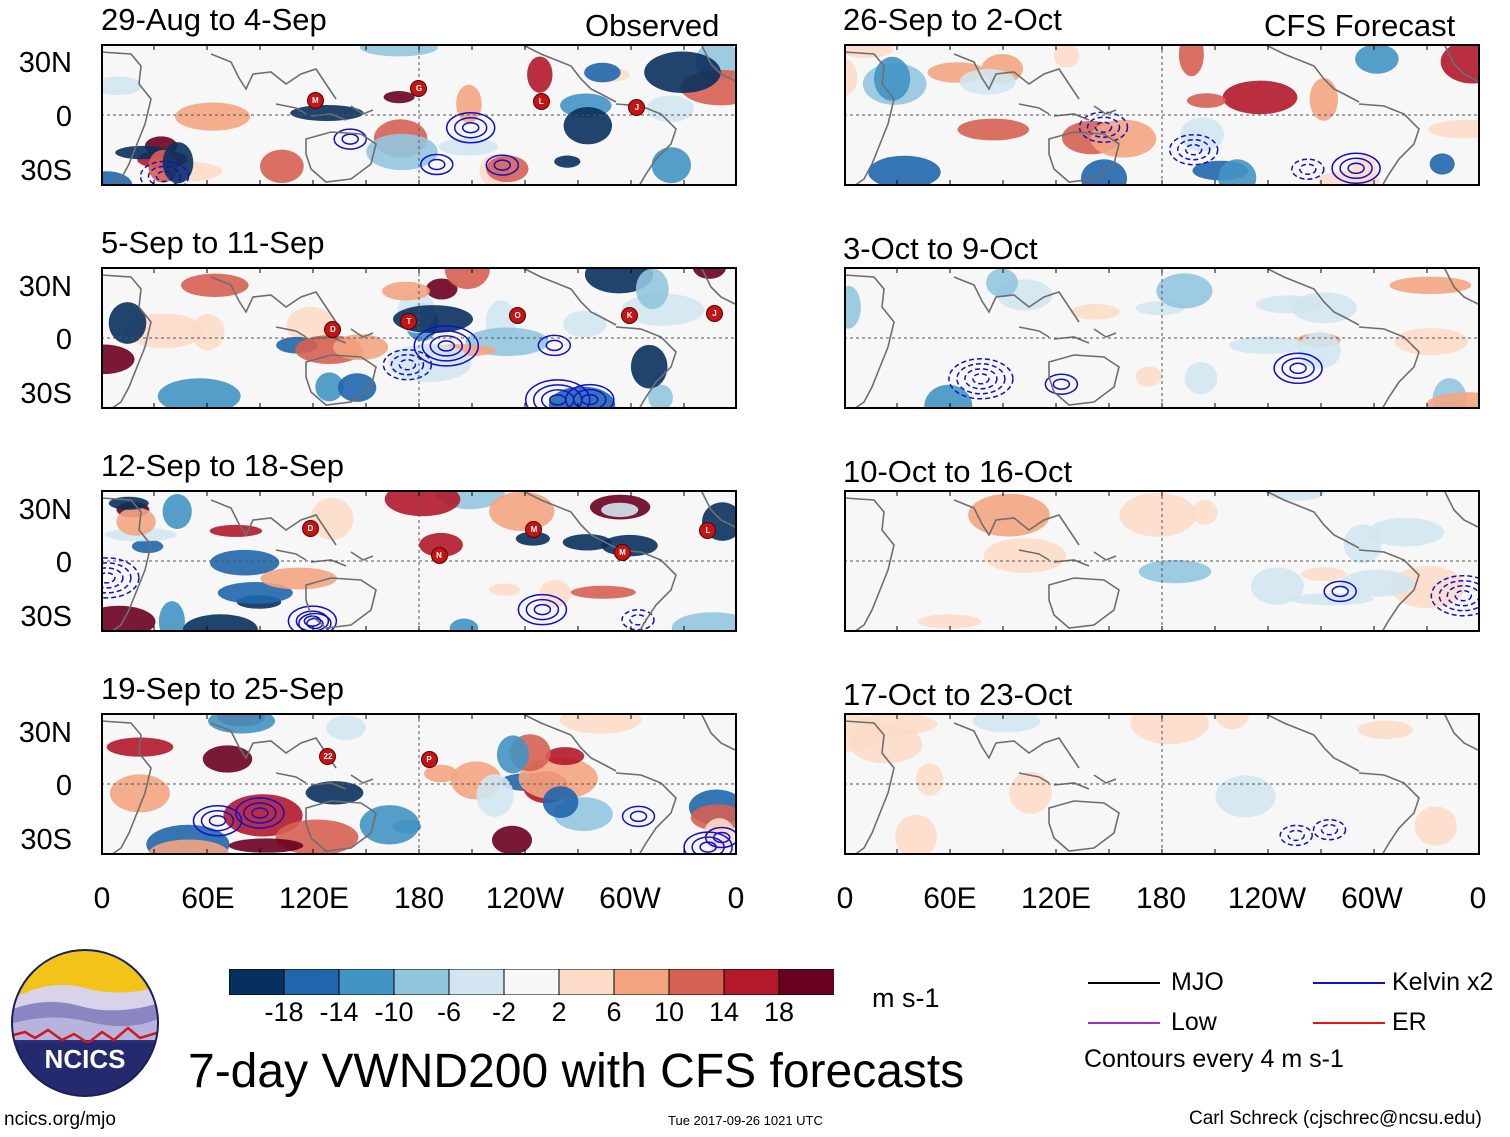 This screenshot has height=1137, width=1510. I want to click on forecast-map-panel, so click(1162, 561).